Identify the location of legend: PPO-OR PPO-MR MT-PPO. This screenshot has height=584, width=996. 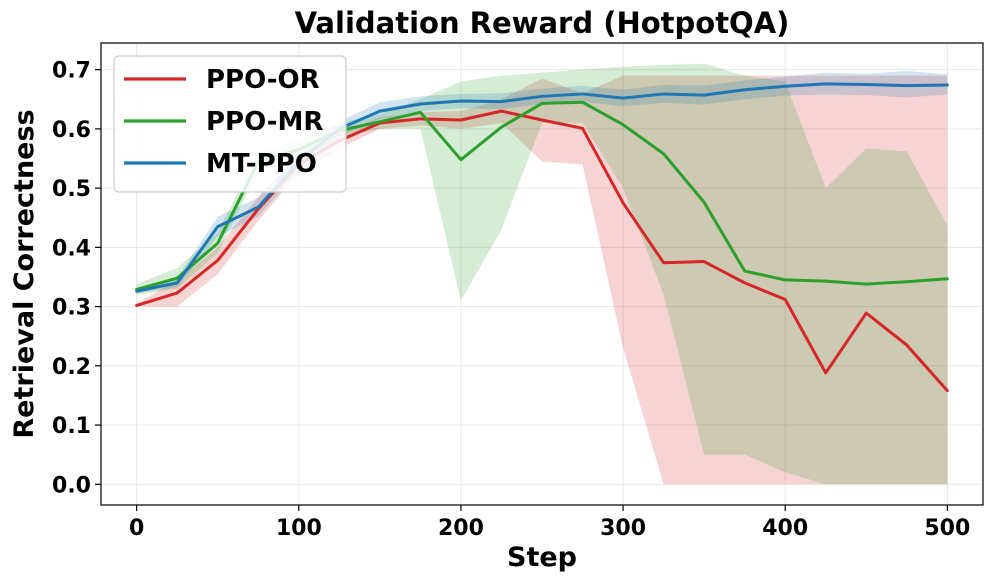
(230, 124).